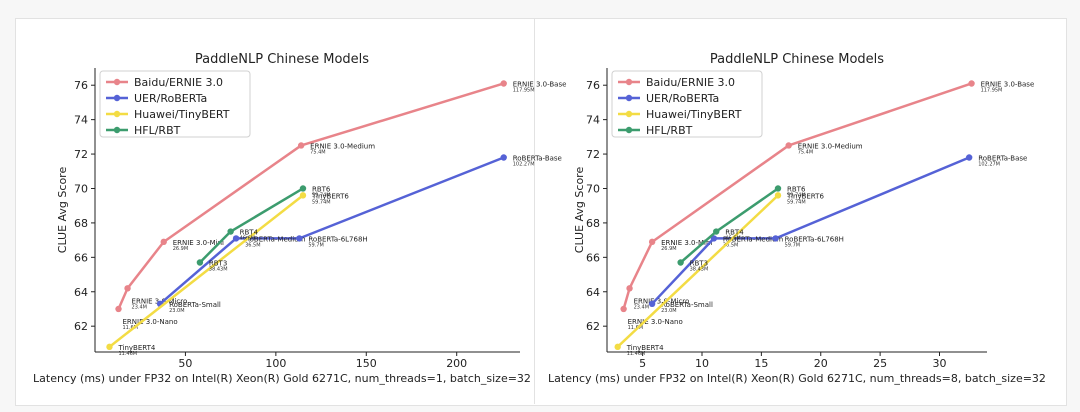 The image size is (1080, 412). I want to click on x-tick-label: 150, so click(366, 363).